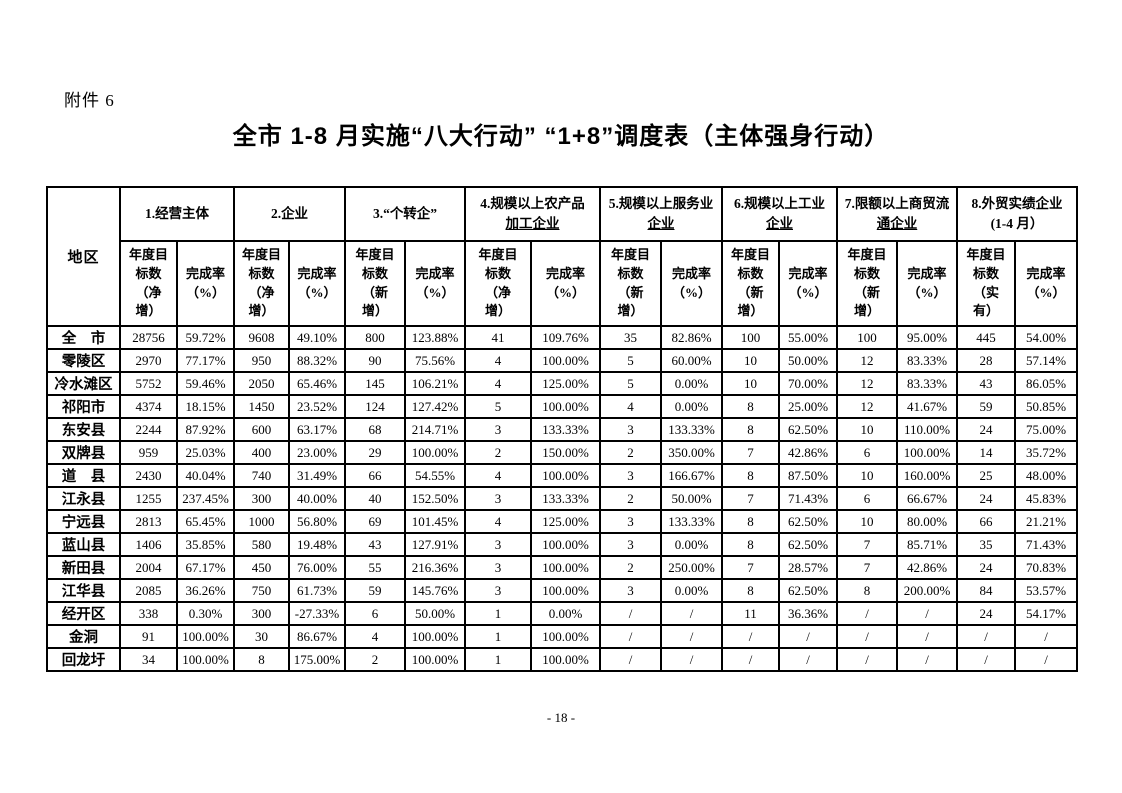 This screenshot has height=793, width=1122. I want to click on value-cell: 28, so click(986, 360).